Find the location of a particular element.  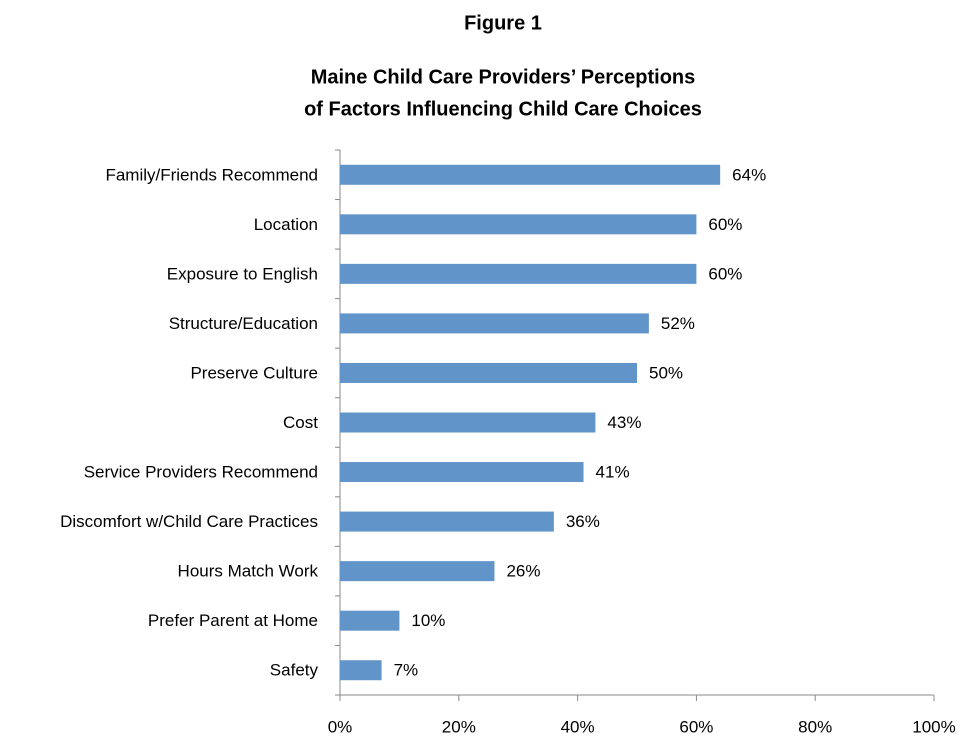

x-tick-label: 100% is located at coordinates (933, 726).